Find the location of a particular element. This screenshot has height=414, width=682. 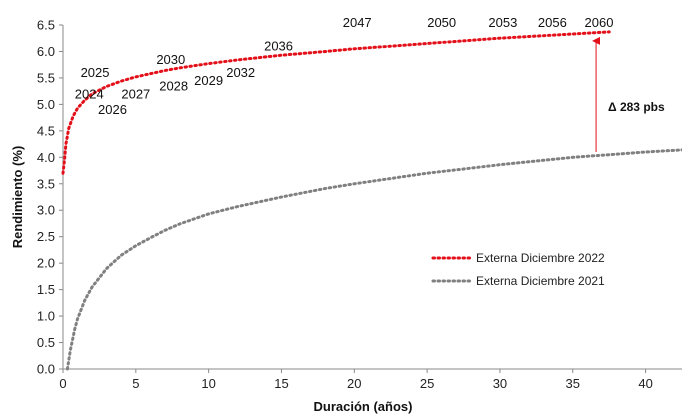

x-axis: 0 5 10 15 20 25 30 35 40 is located at coordinates (370, 379).